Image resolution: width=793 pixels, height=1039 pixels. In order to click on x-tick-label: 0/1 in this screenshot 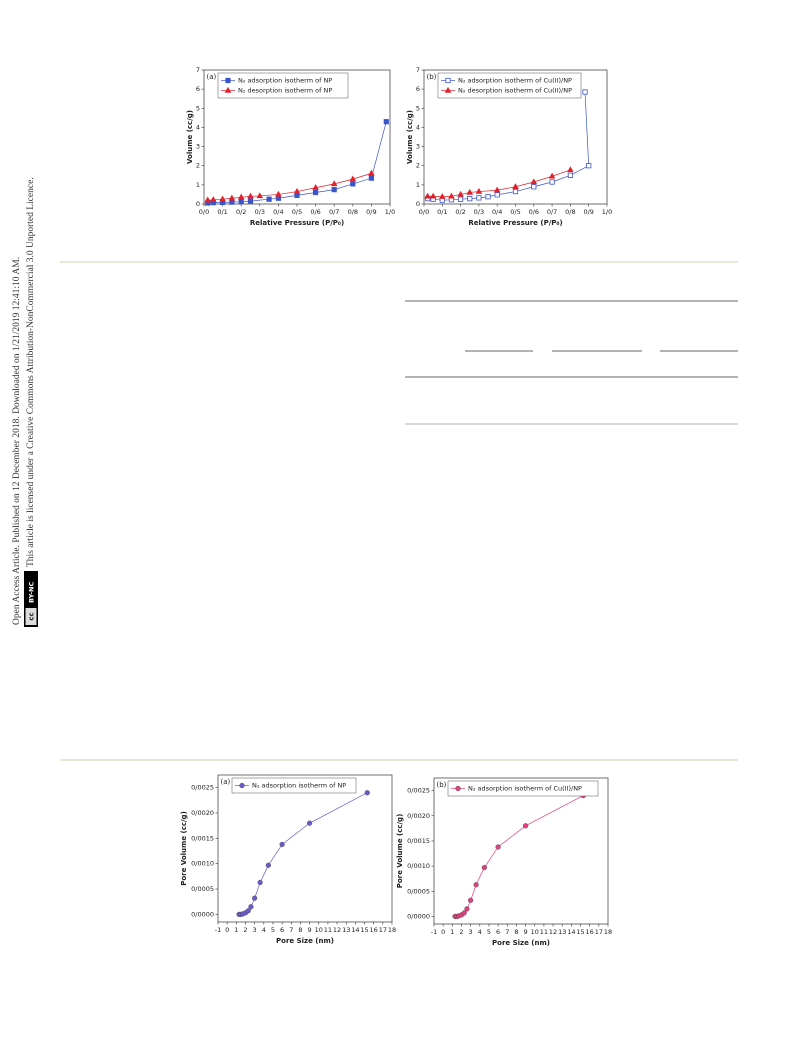, I will do `click(222, 212)`.